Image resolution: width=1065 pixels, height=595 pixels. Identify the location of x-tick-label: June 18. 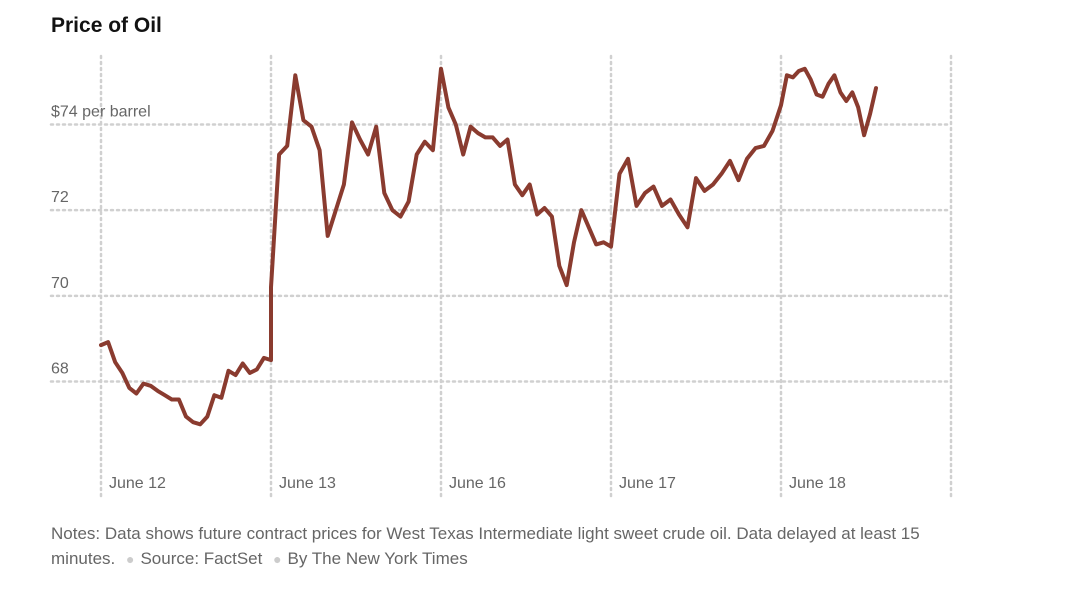
(817, 483).